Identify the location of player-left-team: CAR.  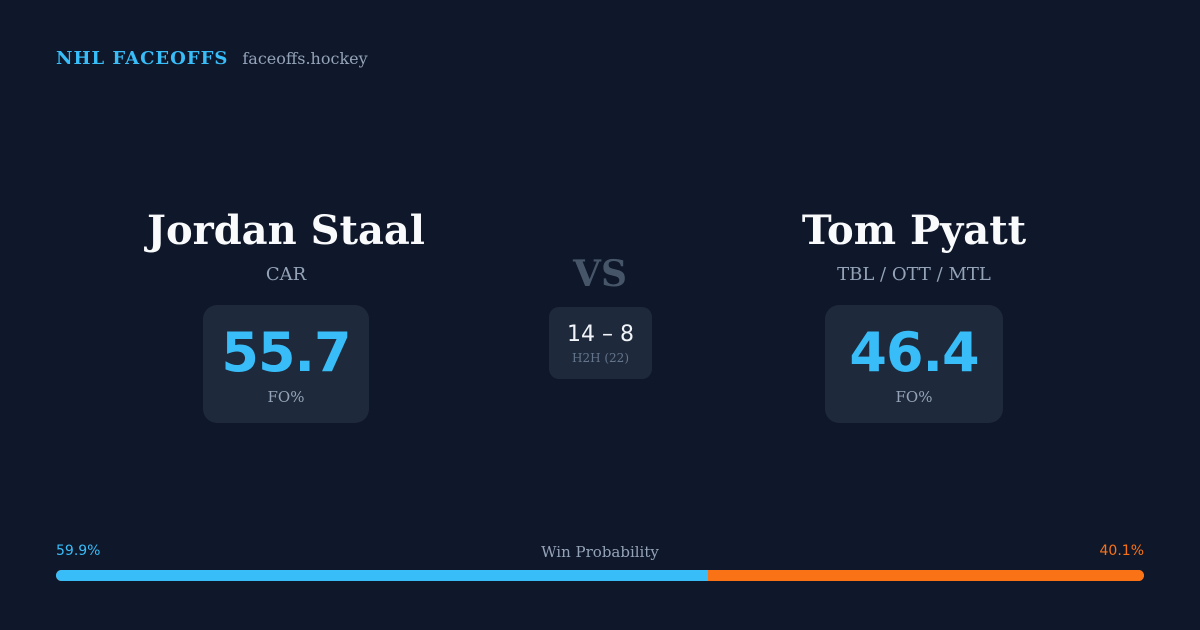
(286, 274).